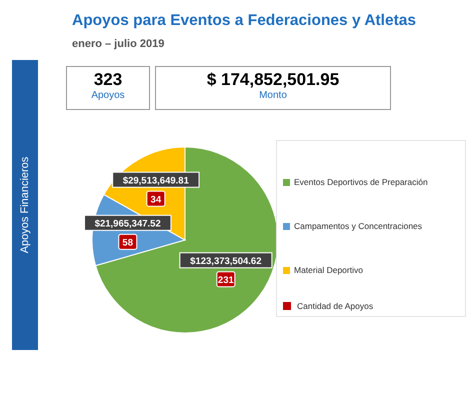 This screenshot has height=394, width=467. What do you see at coordinates (156, 180) in the screenshot?
I see `data-label: $29,513,649.81` at bounding box center [156, 180].